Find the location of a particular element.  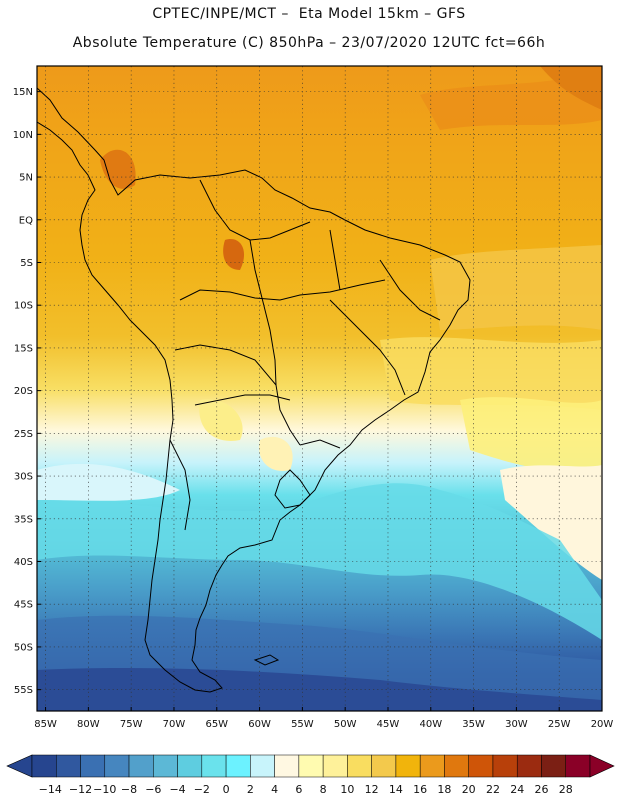

colorbar-label: −12 is located at coordinates (80, 789).